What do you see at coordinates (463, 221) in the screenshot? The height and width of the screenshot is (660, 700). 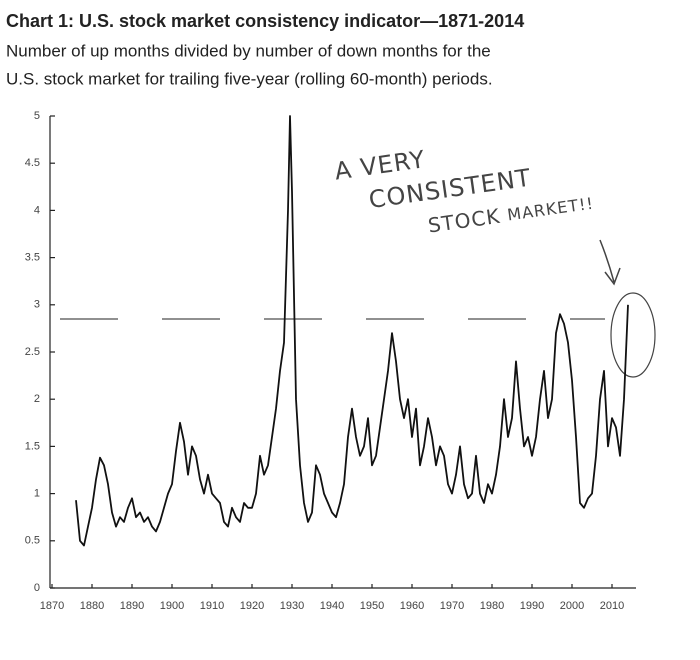 I see `annotation-text: STOCK` at bounding box center [463, 221].